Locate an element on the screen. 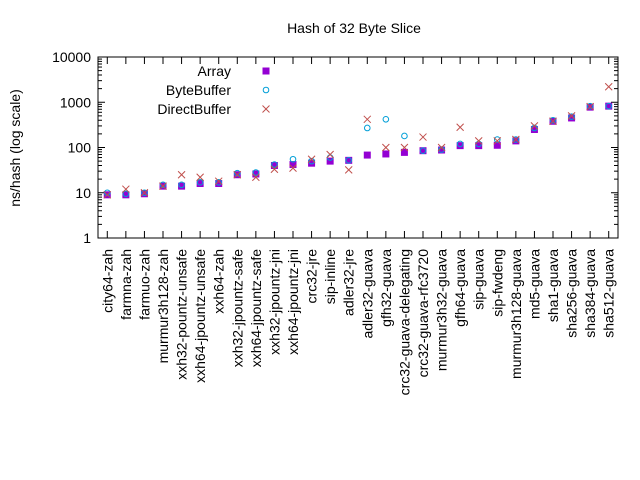 The height and width of the screenshot is (480, 640). x-tick-label: farmuo-zah is located at coordinates (144, 284).